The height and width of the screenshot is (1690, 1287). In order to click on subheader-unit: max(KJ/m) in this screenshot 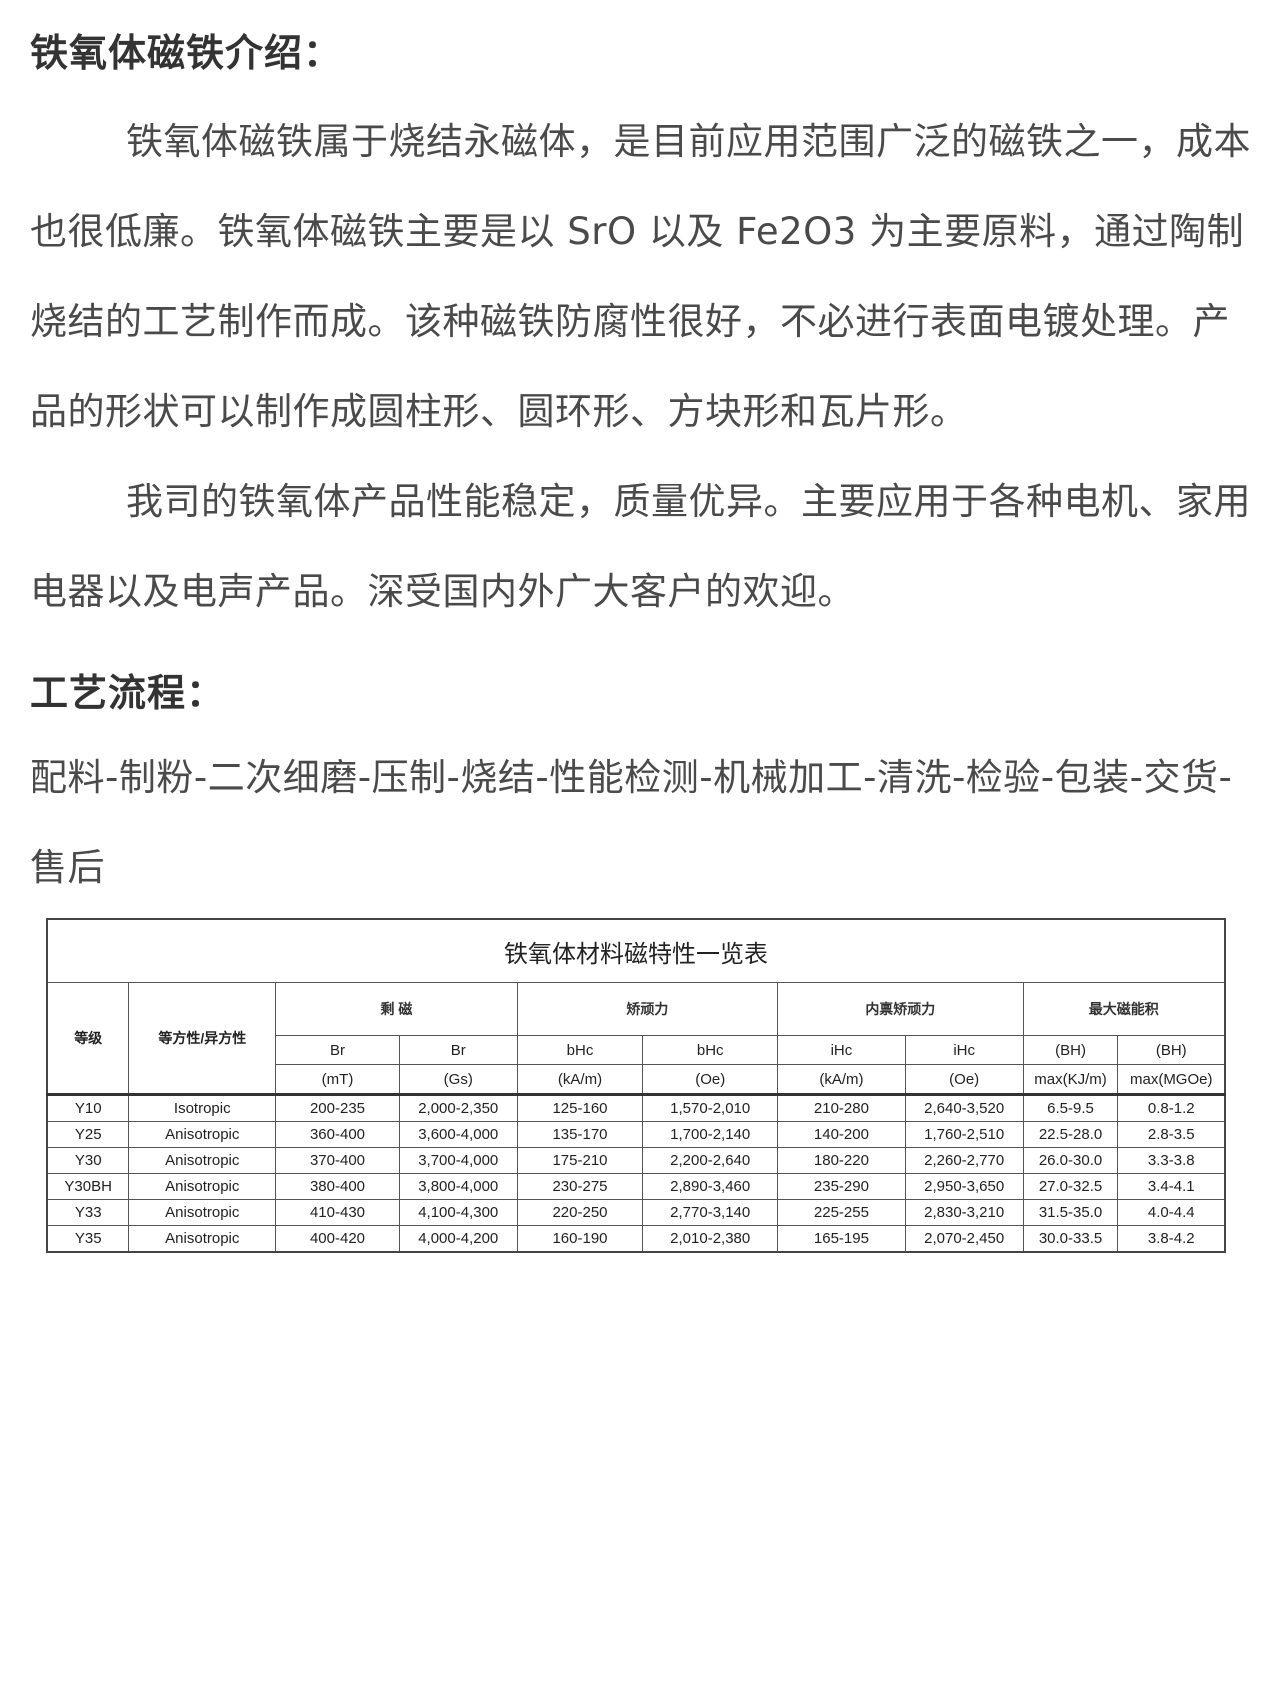, I will do `click(1070, 1079)`.